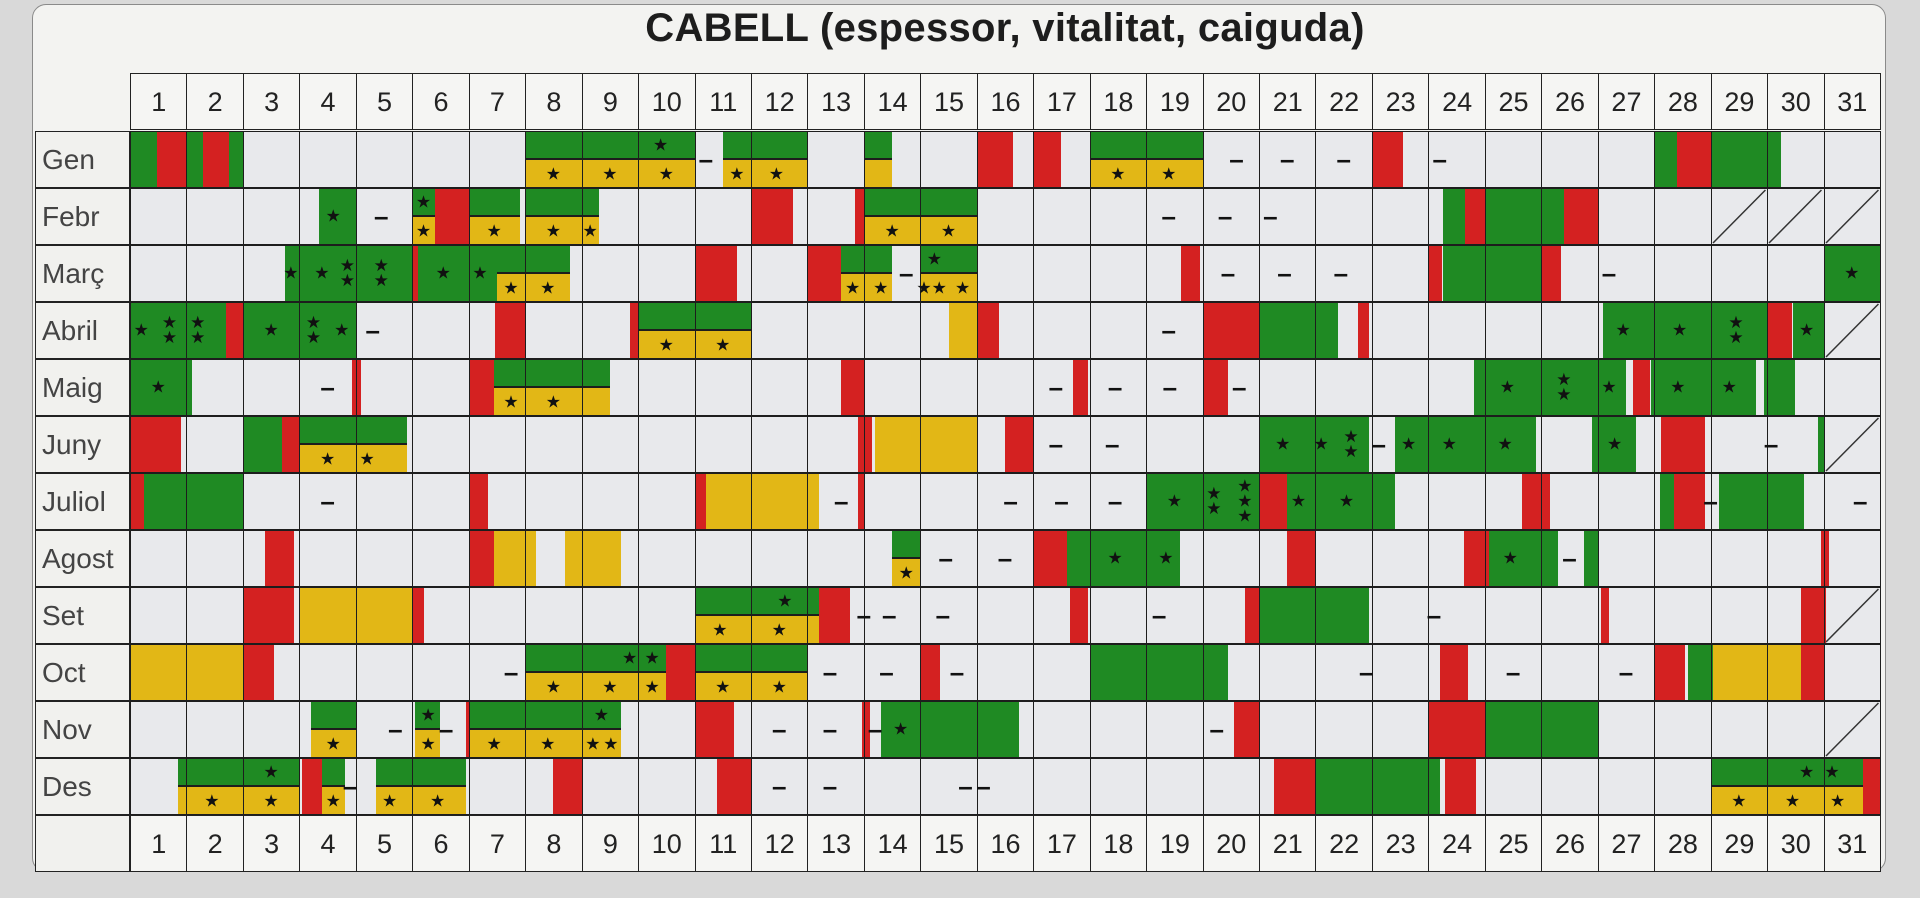  I want to click on yellow-segment, so click(1757, 672).